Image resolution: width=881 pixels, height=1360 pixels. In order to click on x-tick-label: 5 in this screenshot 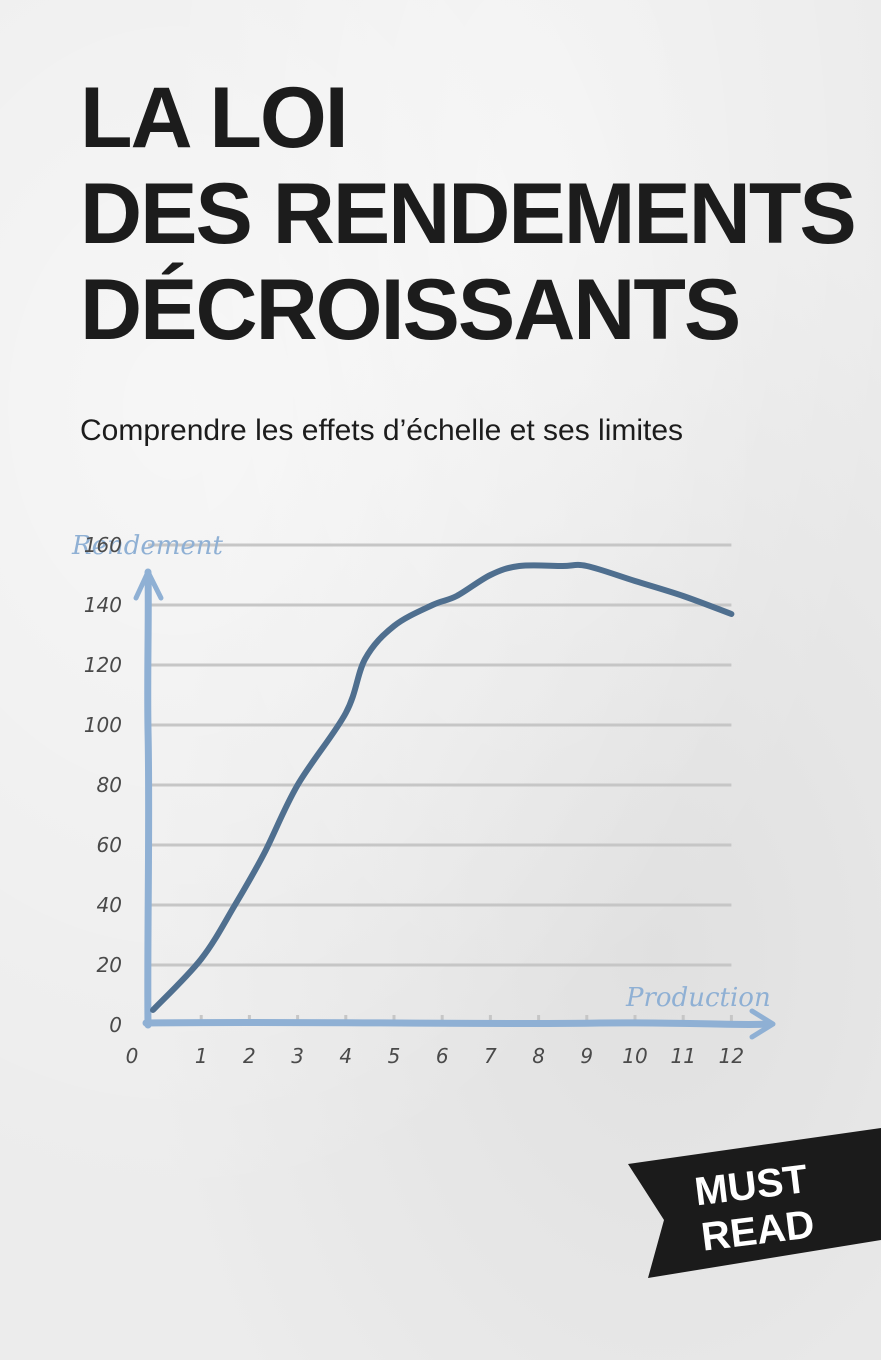, I will do `click(394, 1056)`.